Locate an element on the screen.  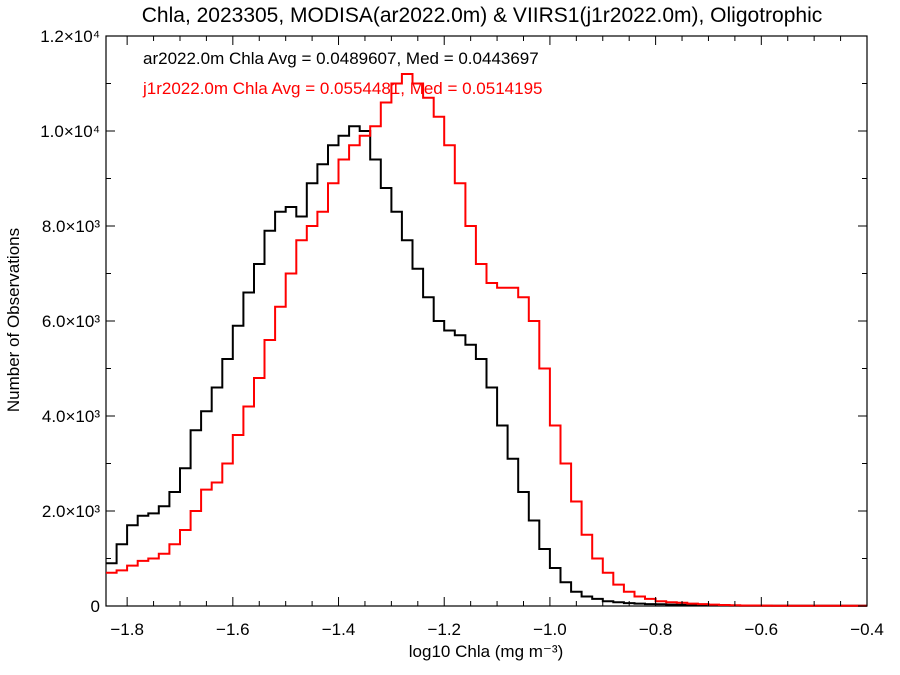
y-axis-label: Number of Observations is located at coordinates (13, 320).